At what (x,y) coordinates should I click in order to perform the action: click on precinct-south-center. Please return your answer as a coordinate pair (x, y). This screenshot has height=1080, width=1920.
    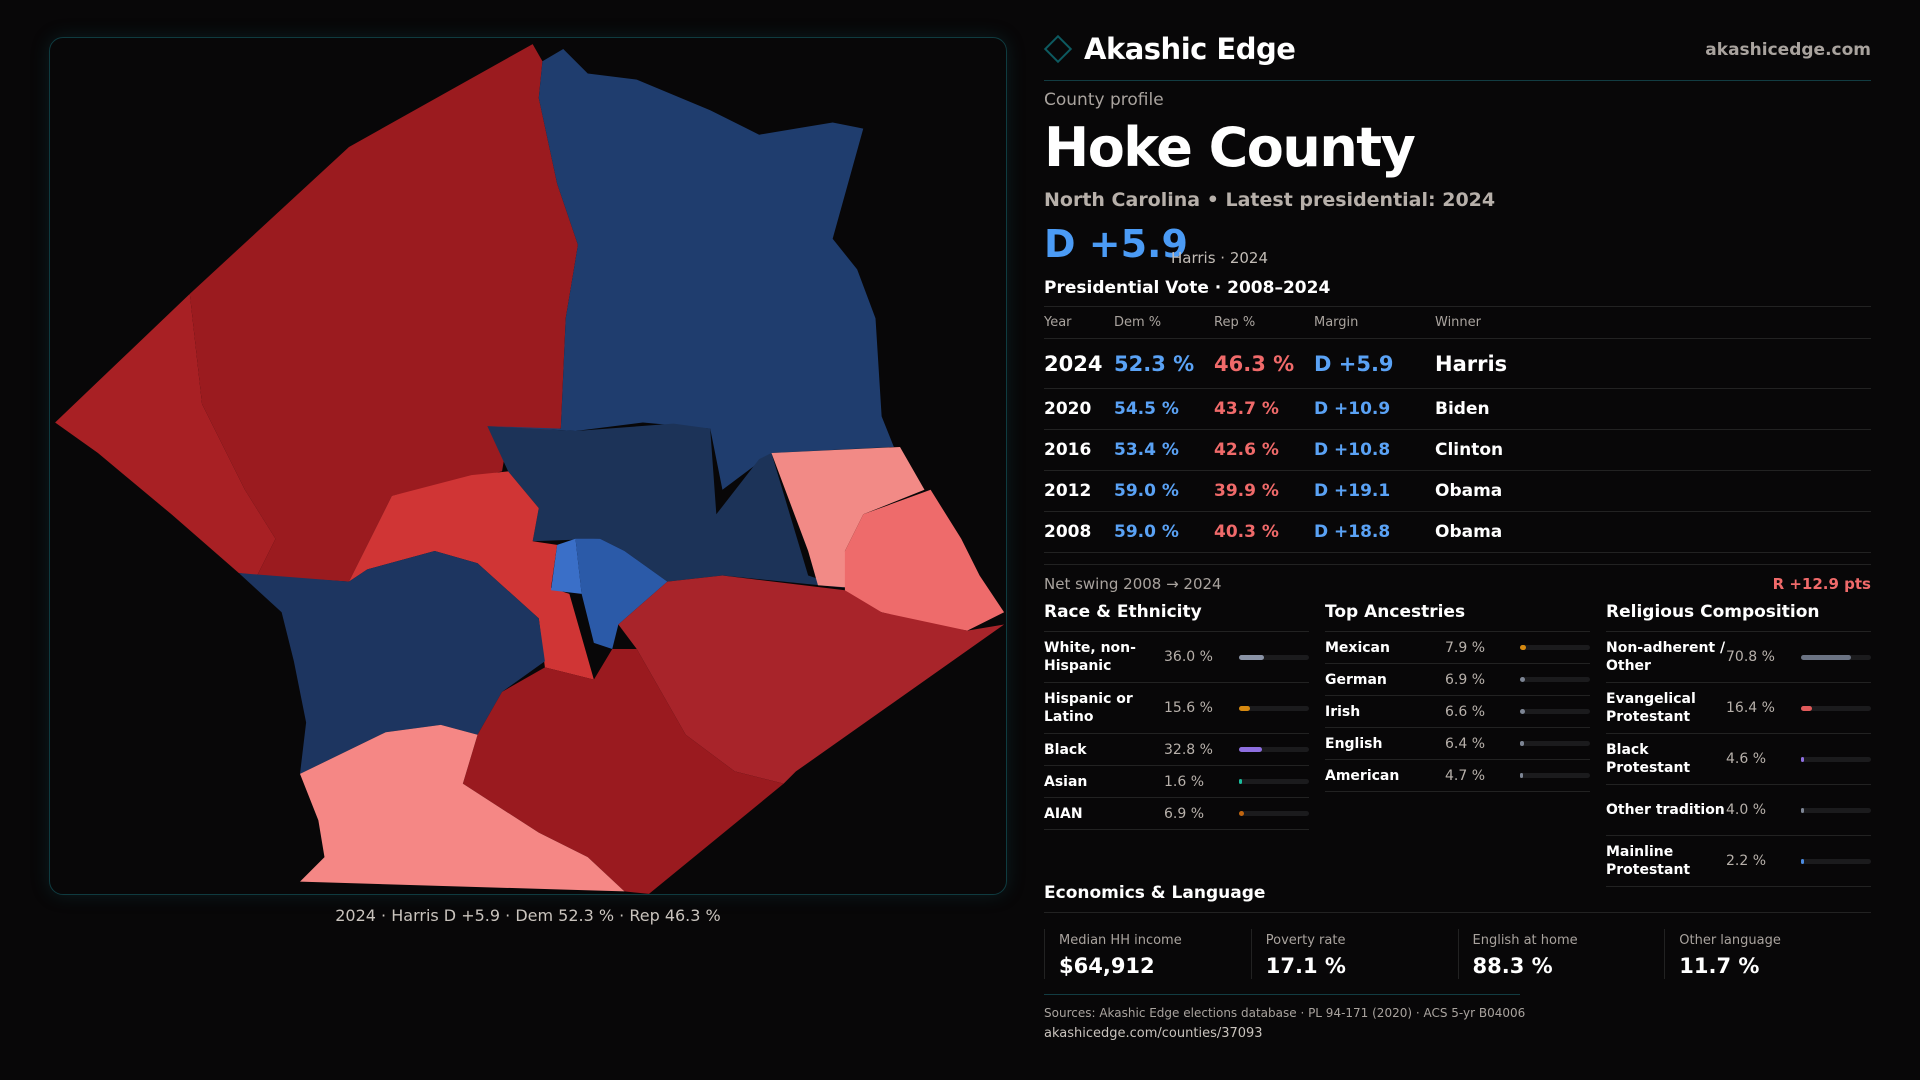
    Looking at the image, I should click on (623, 771).